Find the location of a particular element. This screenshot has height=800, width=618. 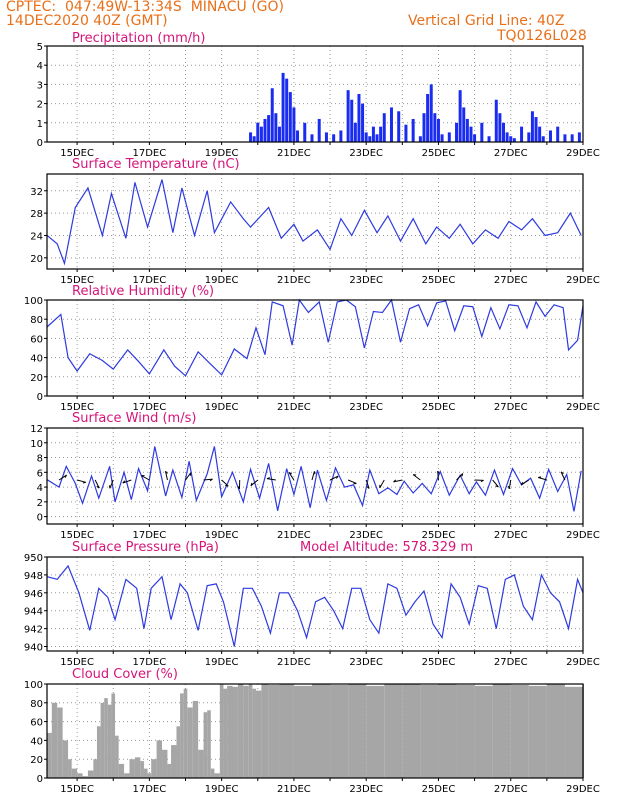

cloud-ytick-label: 60 is located at coordinates (36, 723).